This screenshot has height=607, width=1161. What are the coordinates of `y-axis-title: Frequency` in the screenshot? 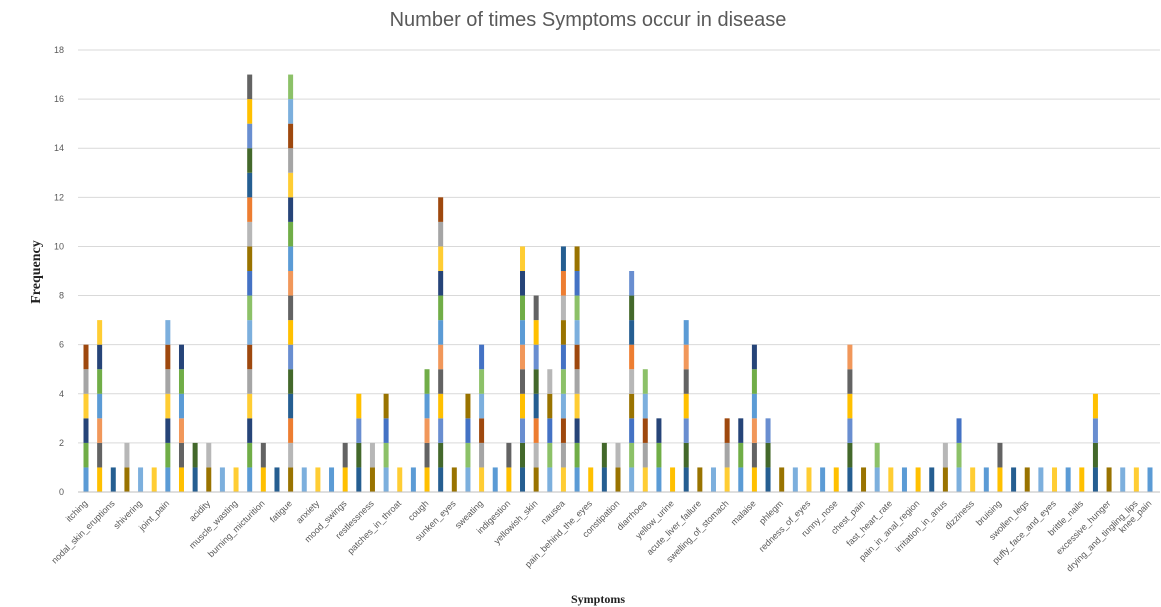 It's located at (36, 272).